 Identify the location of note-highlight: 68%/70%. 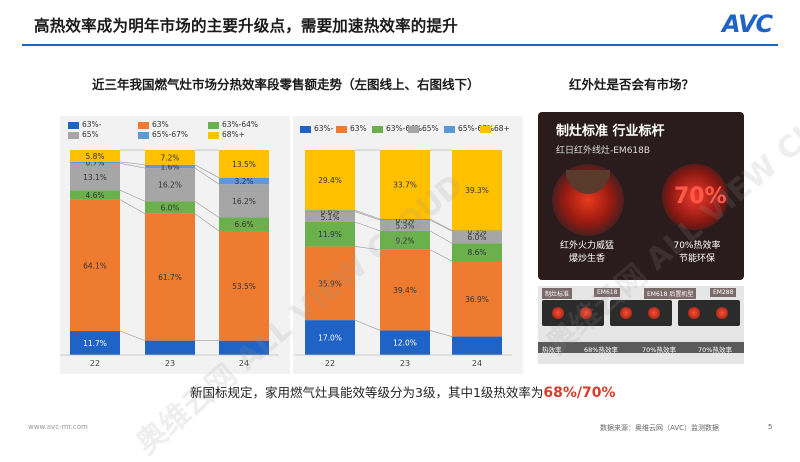
(579, 393).